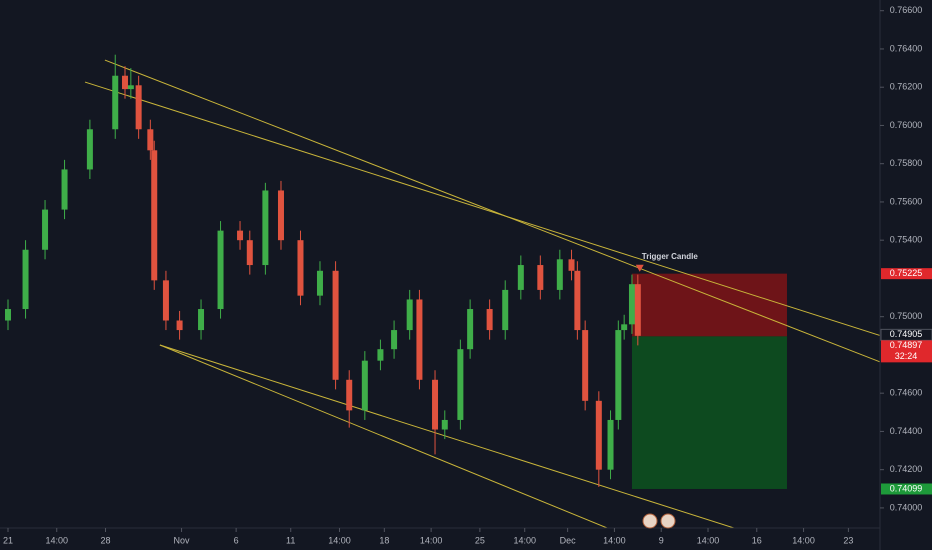 This screenshot has width=932, height=550. What do you see at coordinates (639, 268) in the screenshot?
I see `annotation-arrow` at bounding box center [639, 268].